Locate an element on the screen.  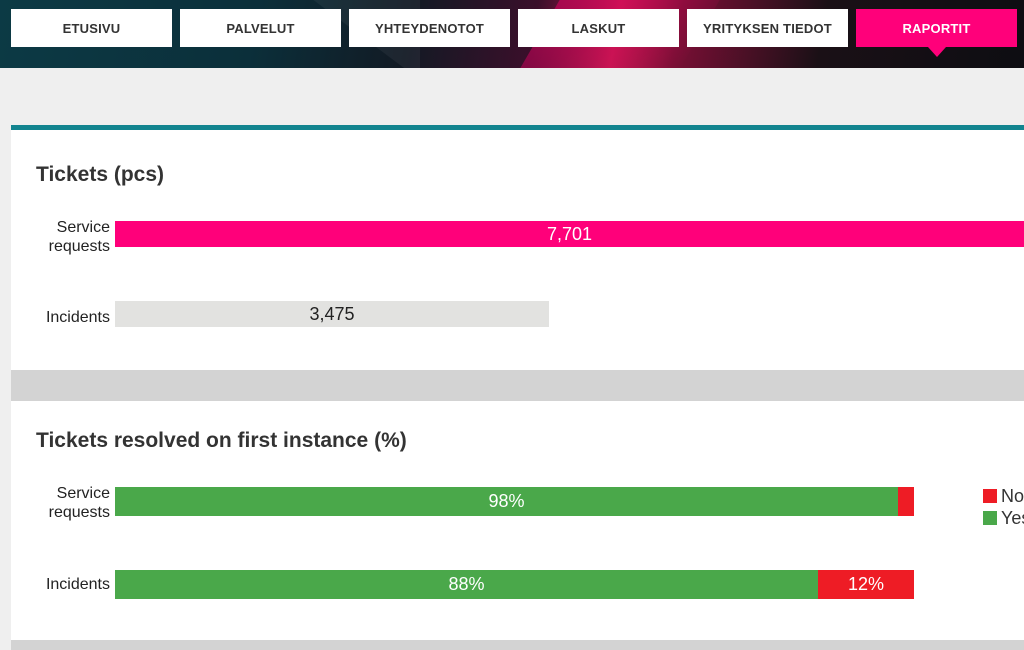
legend-item-no: No is located at coordinates (1003, 496).